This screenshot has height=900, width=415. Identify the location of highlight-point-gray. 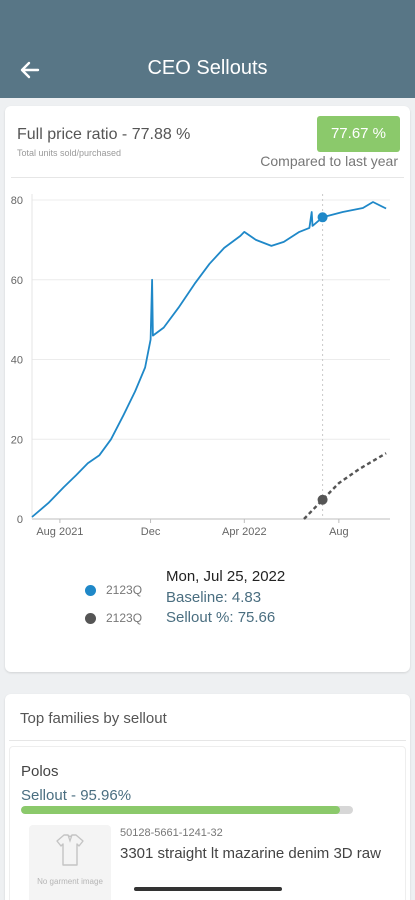
(322, 499).